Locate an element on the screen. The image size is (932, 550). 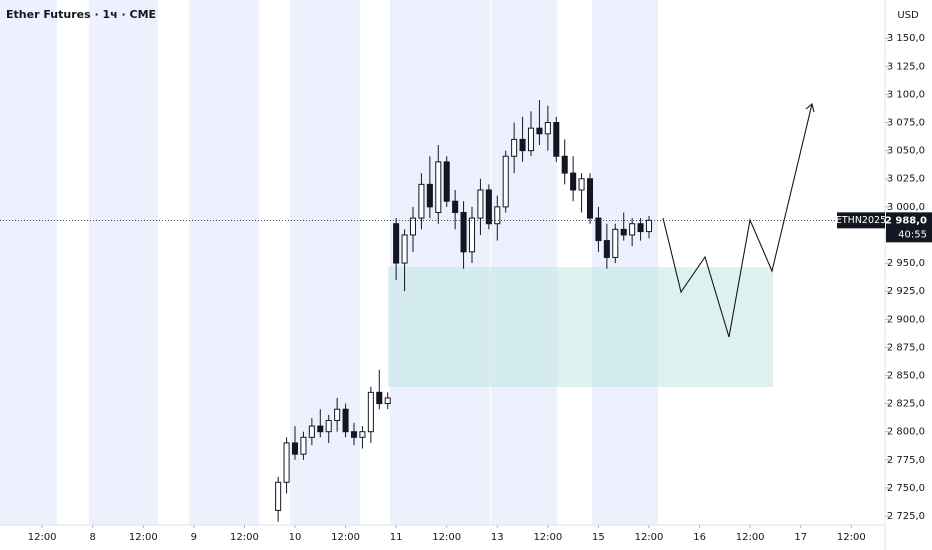
countdown-label: 40:55 is located at coordinates (912, 234).